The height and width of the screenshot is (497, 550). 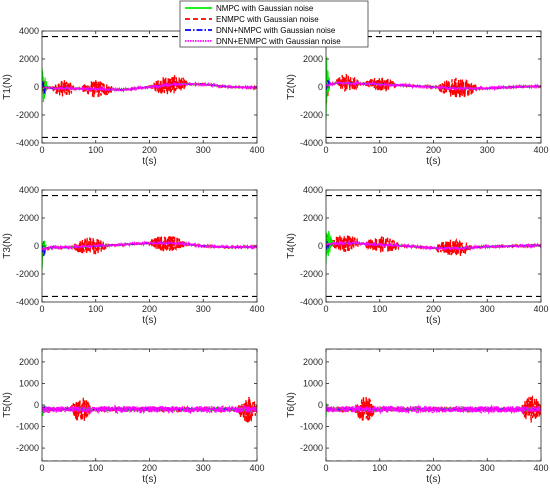 What do you see at coordinates (7, 87) in the screenshot?
I see `y-axis-label: T1(N)` at bounding box center [7, 87].